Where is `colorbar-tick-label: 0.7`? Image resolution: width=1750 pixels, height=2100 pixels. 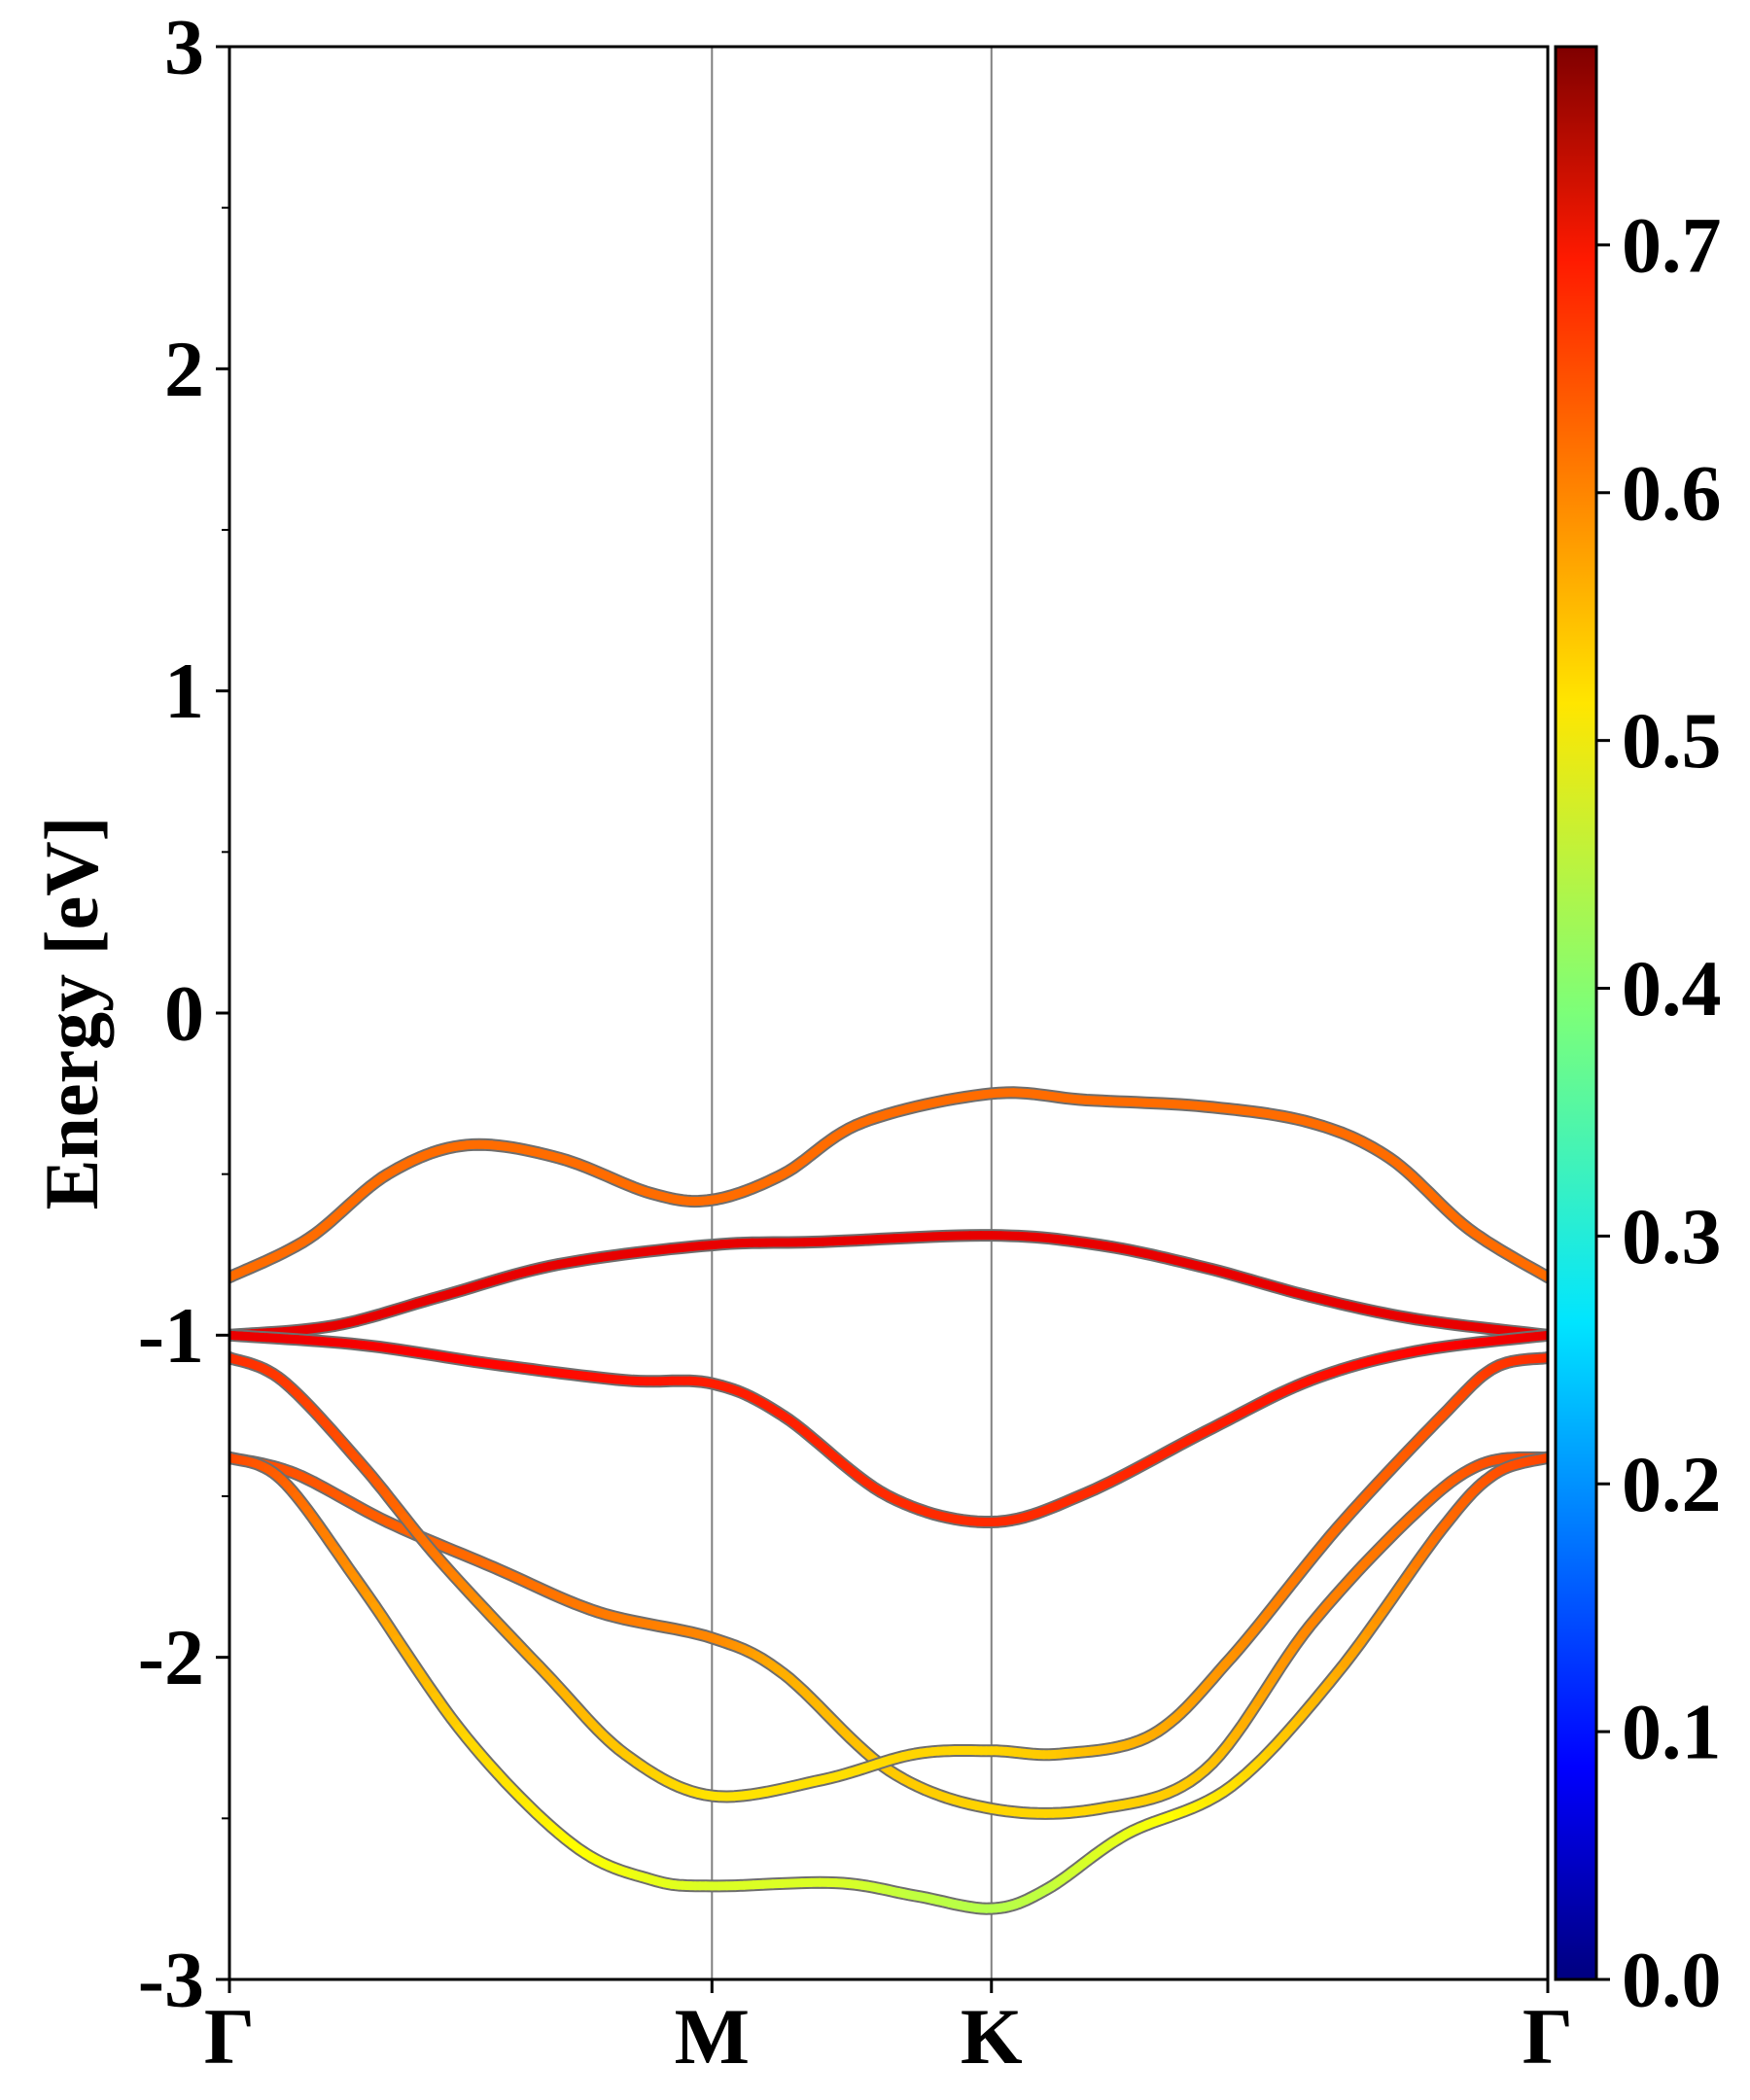 colorbar-tick-label: 0.7 is located at coordinates (1672, 244).